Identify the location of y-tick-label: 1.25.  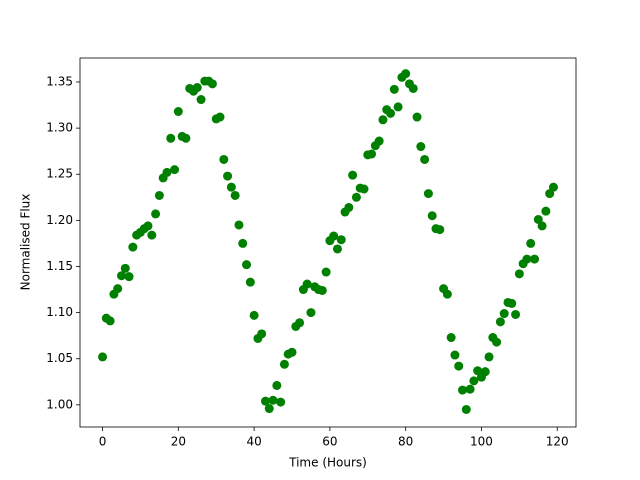
(59, 174).